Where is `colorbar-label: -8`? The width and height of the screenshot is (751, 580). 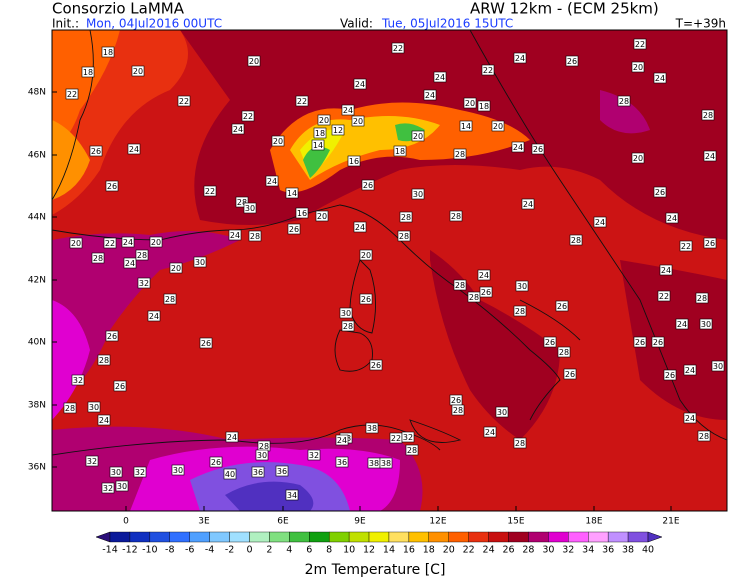 colorbar-label: -8 is located at coordinates (169, 550).